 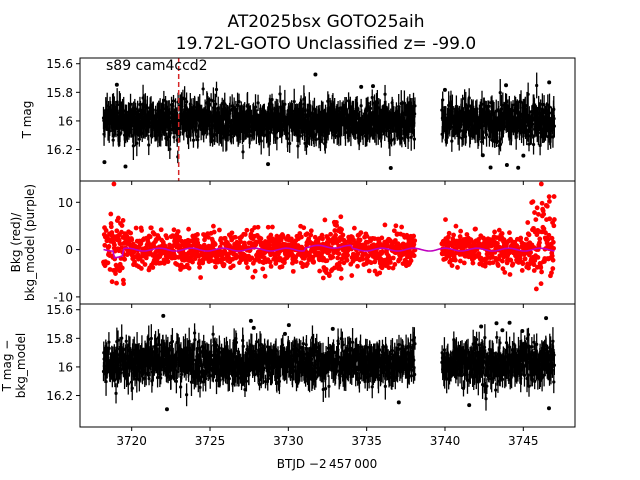 I want to click on top-y-tick-label: 15.6, so click(x=59, y=64).